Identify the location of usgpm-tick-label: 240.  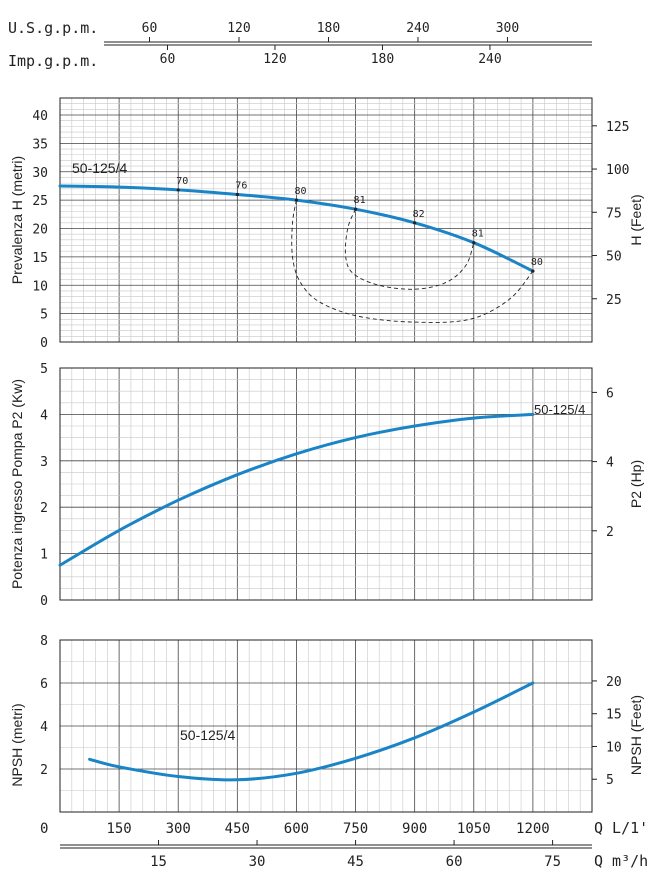
(417, 28).